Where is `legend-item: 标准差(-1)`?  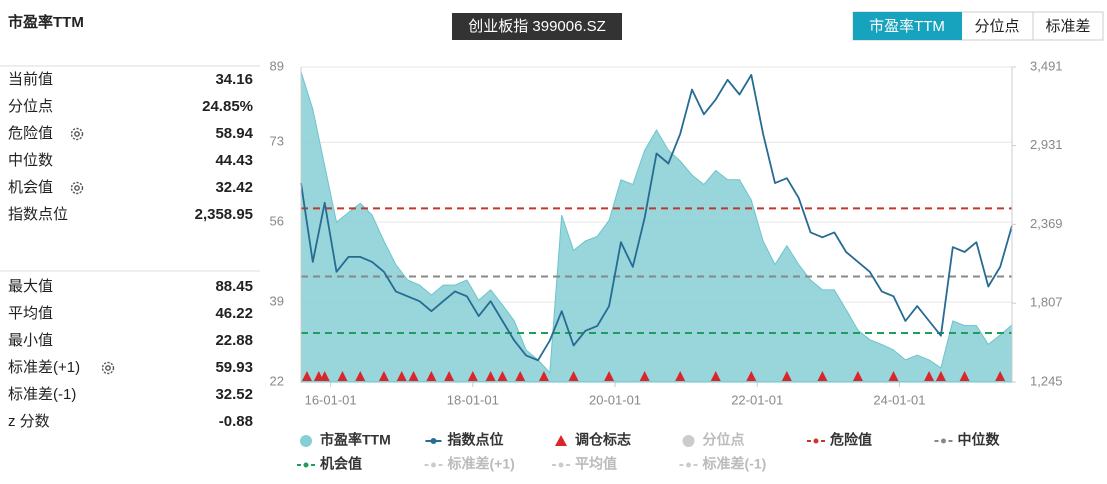 legend-item: 标准差(-1) is located at coordinates (723, 464).